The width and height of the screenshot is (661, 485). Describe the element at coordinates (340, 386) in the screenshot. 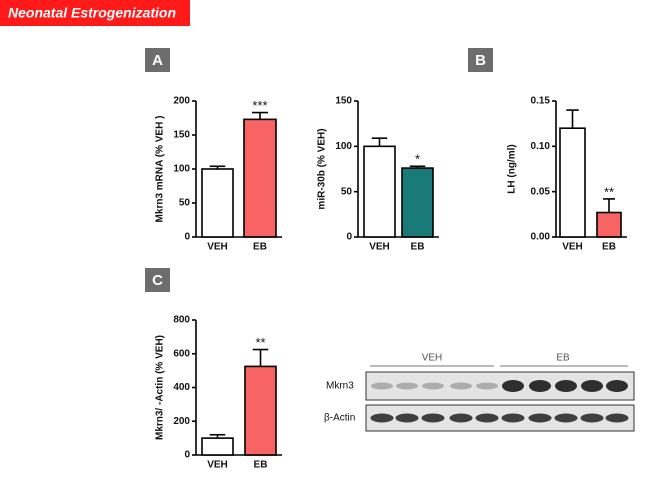

I see `row-label: Mkrn3` at that location.